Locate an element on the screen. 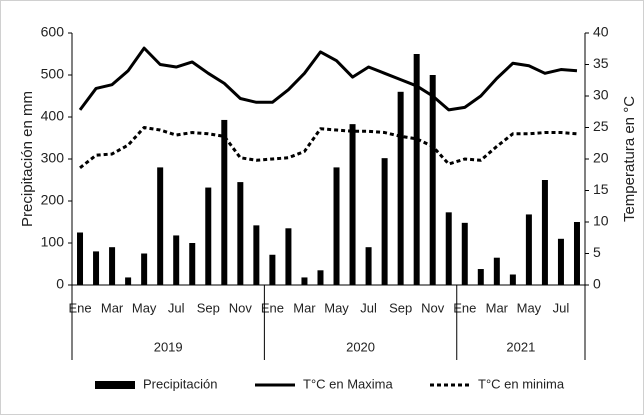 The width and height of the screenshot is (644, 415). y-tick-label: 200 is located at coordinates (53, 200).